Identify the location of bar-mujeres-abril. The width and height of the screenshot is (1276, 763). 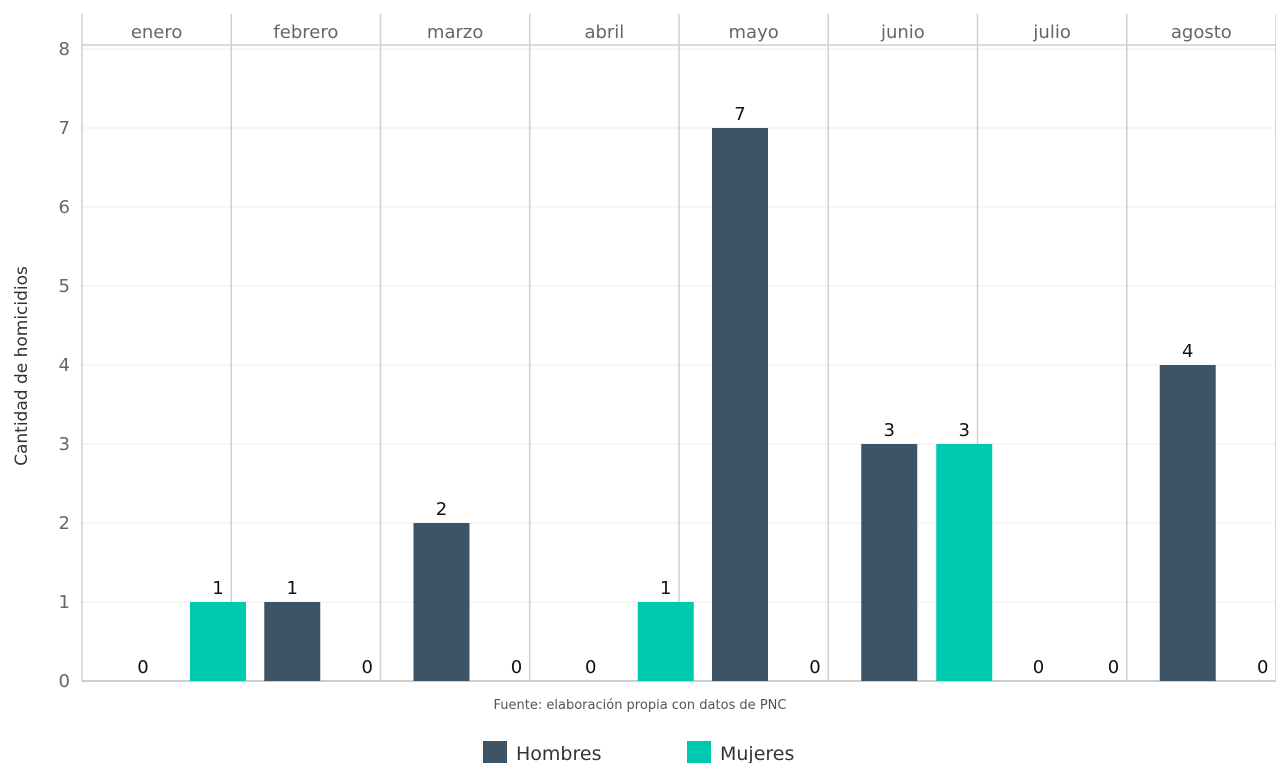
(665, 641).